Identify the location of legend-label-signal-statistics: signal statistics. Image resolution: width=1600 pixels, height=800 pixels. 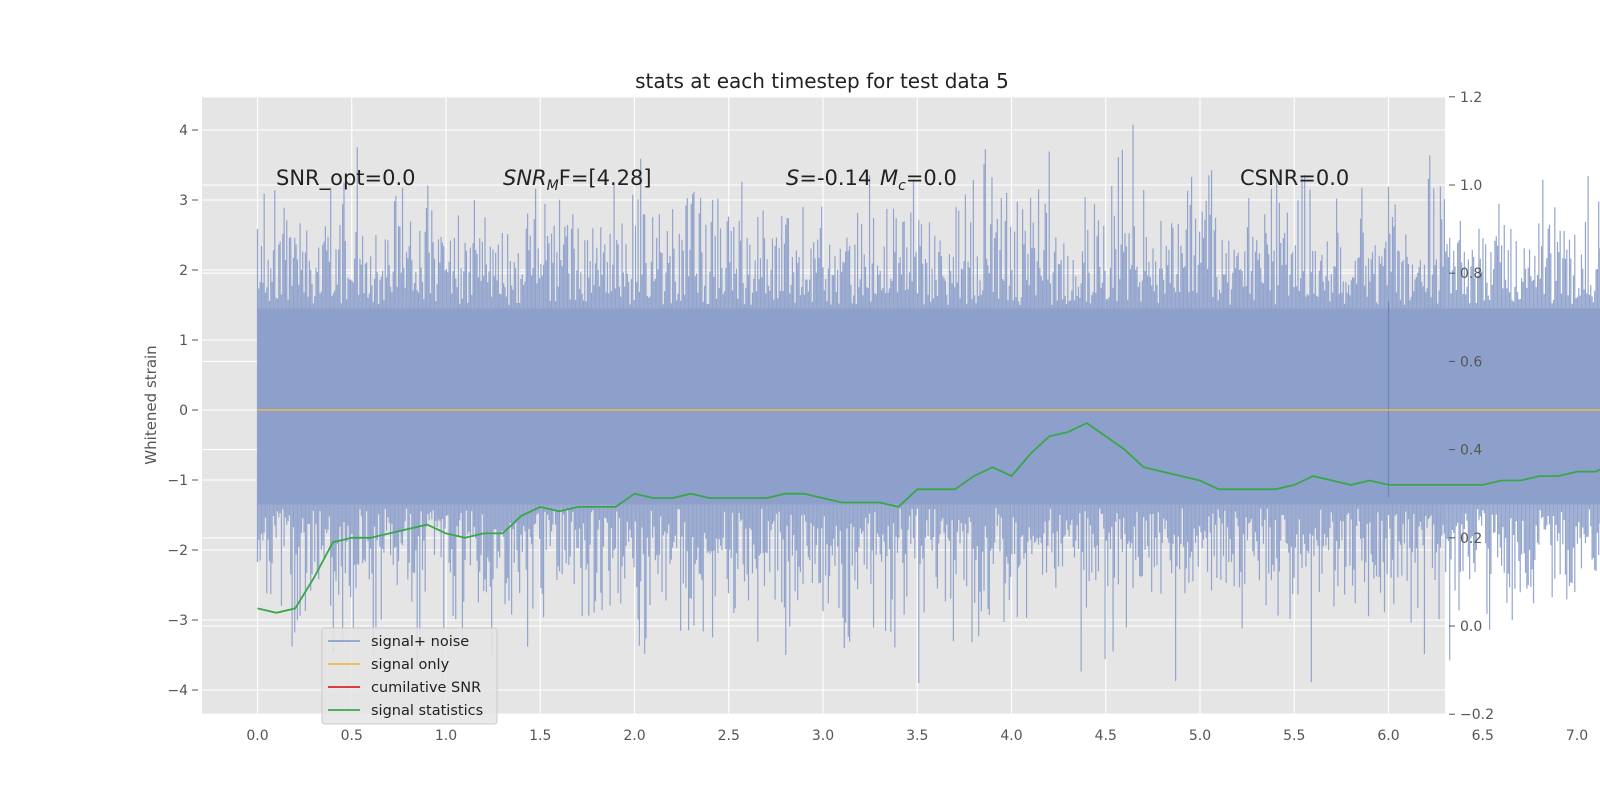
(427, 711).